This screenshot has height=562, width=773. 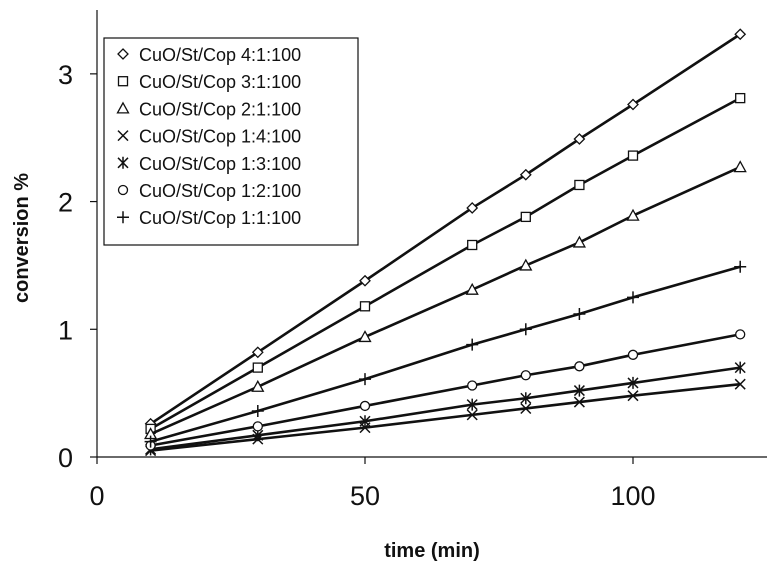 I want to click on legend-entry: CuO/St/Cop 3:1:100, so click(x=209, y=82).